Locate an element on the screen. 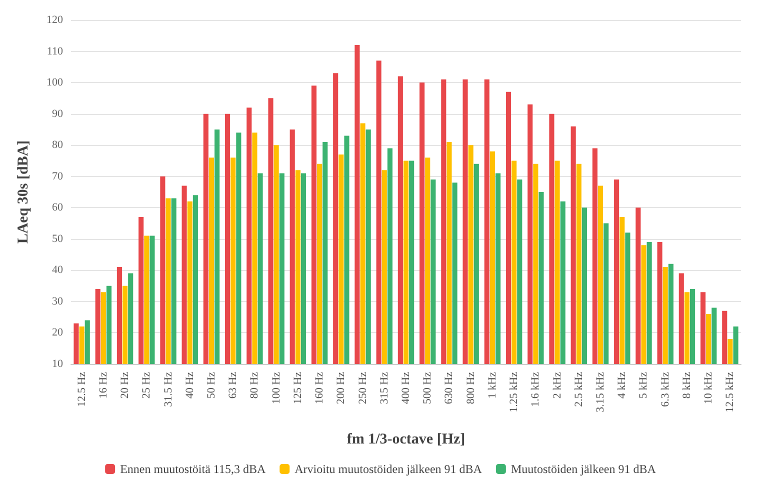 This screenshot has width=761, height=490. x-tick-label: 125 Hz is located at coordinates (298, 388).